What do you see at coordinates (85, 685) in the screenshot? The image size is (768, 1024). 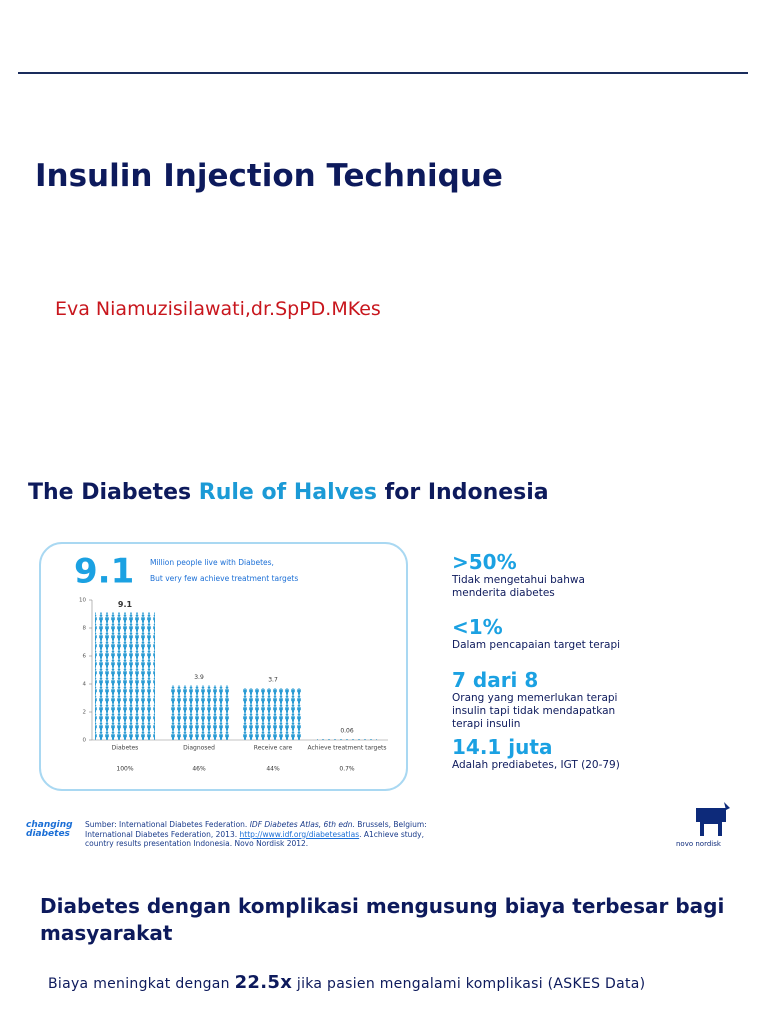 I see `y-tick-label: 4` at bounding box center [85, 685].